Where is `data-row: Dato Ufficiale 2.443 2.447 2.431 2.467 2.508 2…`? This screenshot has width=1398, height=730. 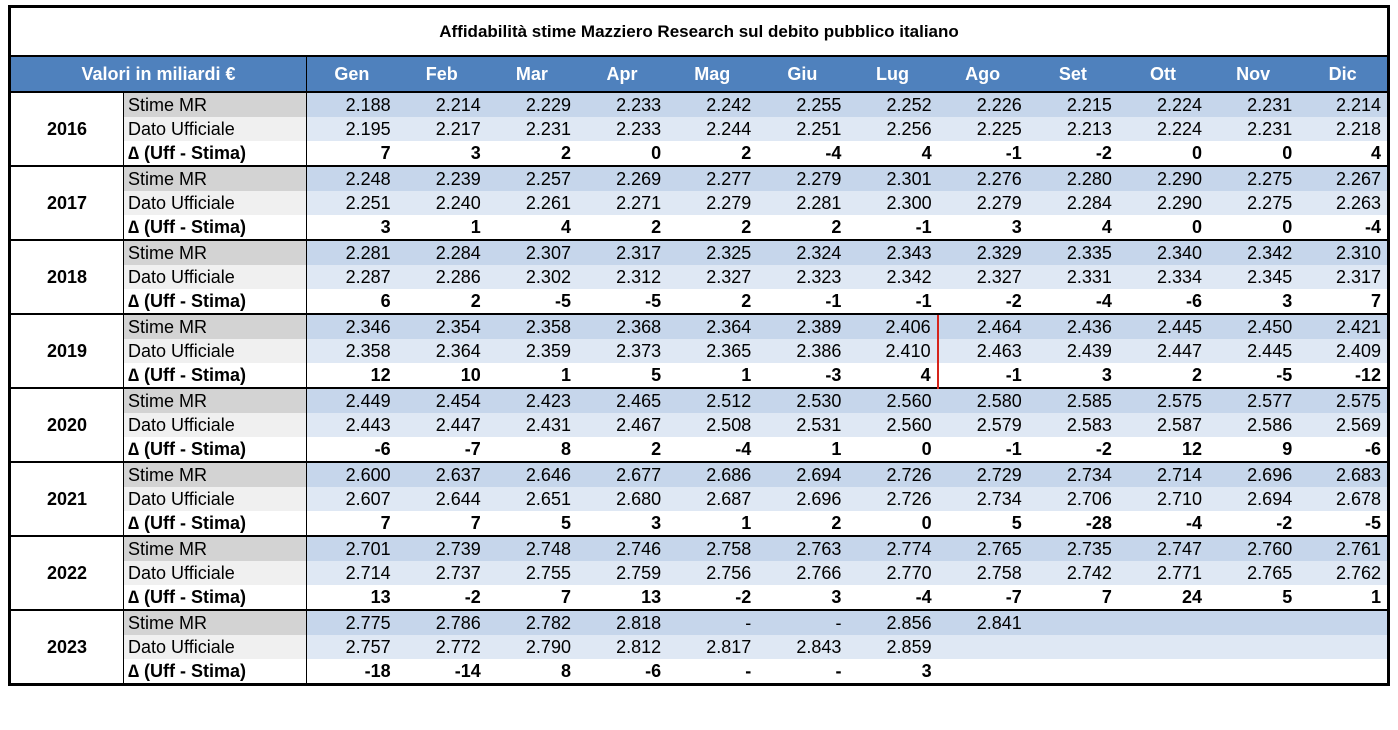 data-row: Dato Ufficiale 2.443 2.447 2.431 2.467 2.508 2… is located at coordinates (699, 425).